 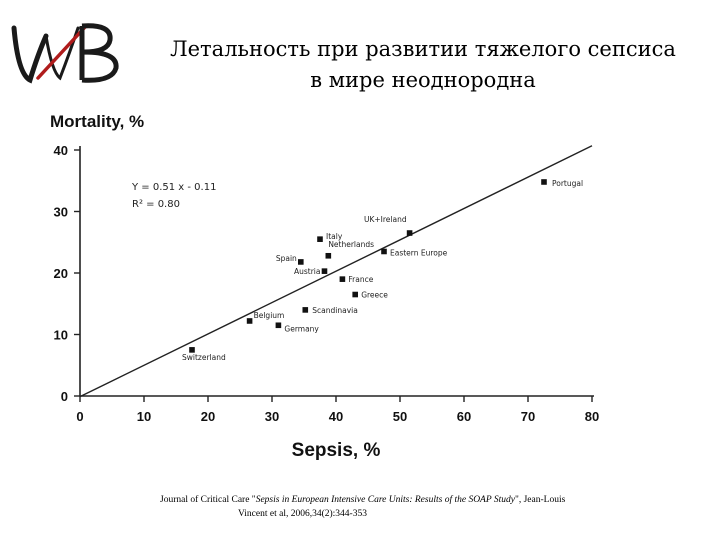 I want to click on point-label: Greece, so click(x=374, y=295).